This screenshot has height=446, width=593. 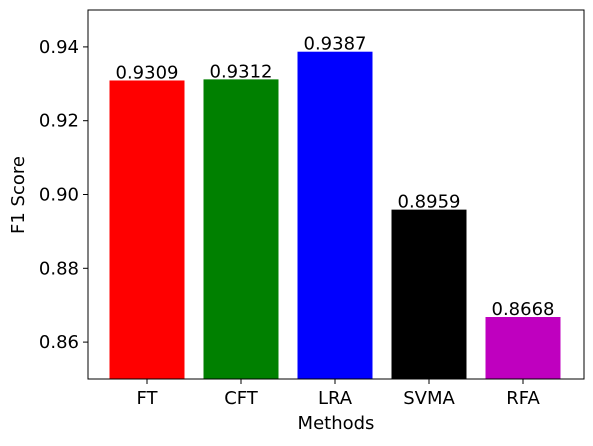 What do you see at coordinates (429, 294) in the screenshot?
I see `bar-svma` at bounding box center [429, 294].